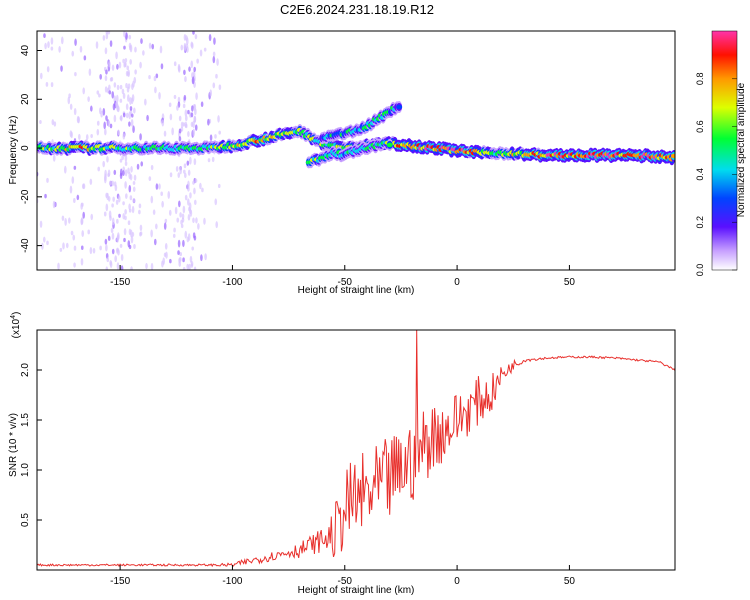 This screenshot has height=600, width=750. What do you see at coordinates (16, 325) in the screenshot?
I see `svg-text: (x104)` at bounding box center [16, 325].